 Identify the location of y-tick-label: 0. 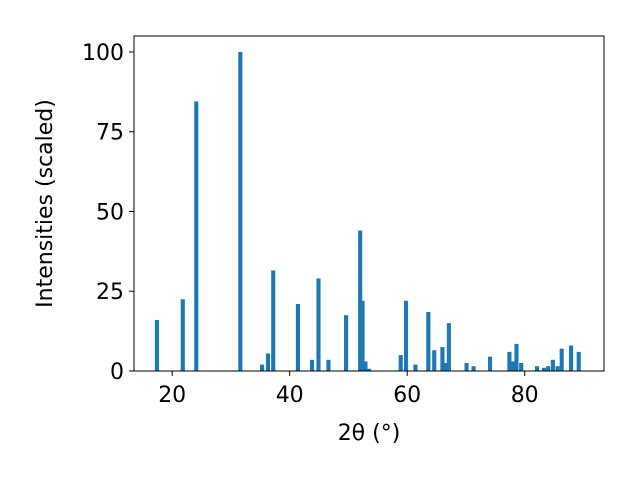
(117, 372).